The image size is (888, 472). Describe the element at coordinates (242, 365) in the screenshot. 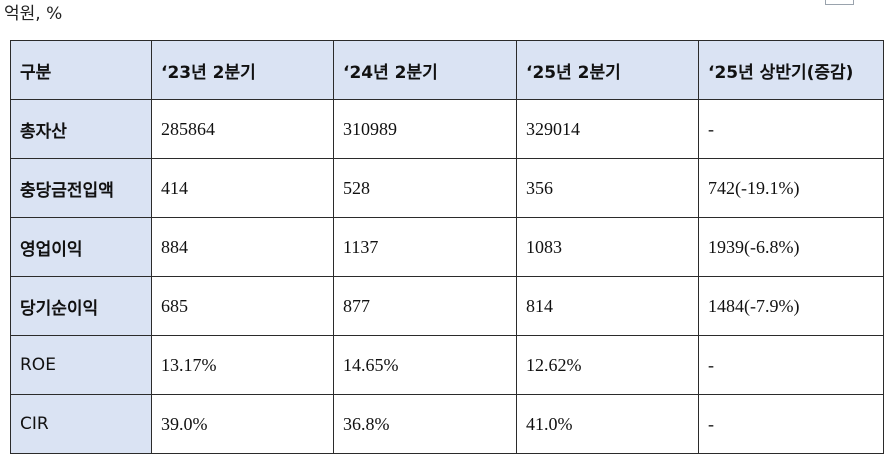

I see `table-cell: 13.17%` at that location.